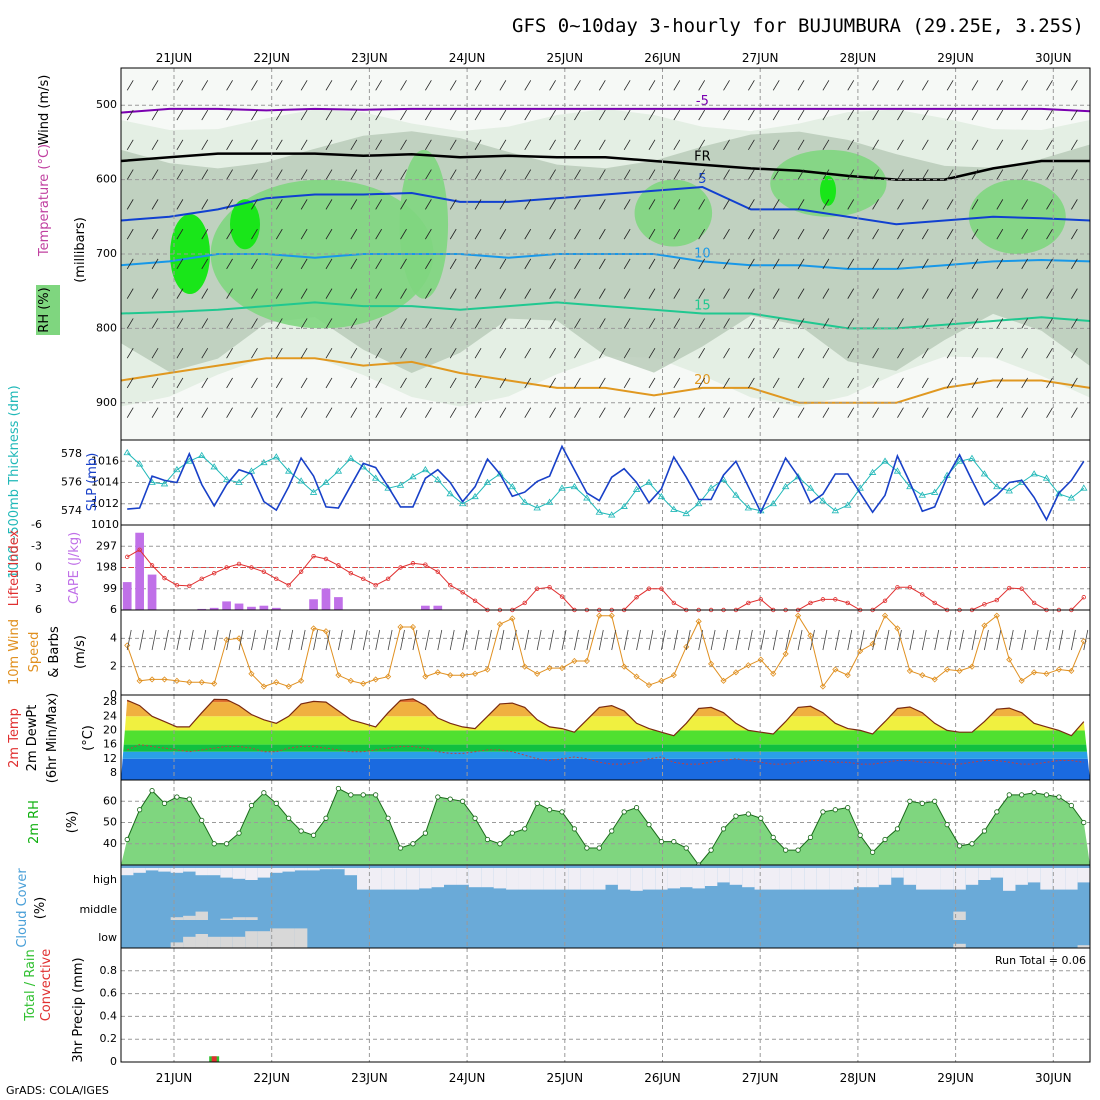  What do you see at coordinates (467, 58) in the screenshot?
I see `date-label-top: 24JUN` at bounding box center [467, 58].